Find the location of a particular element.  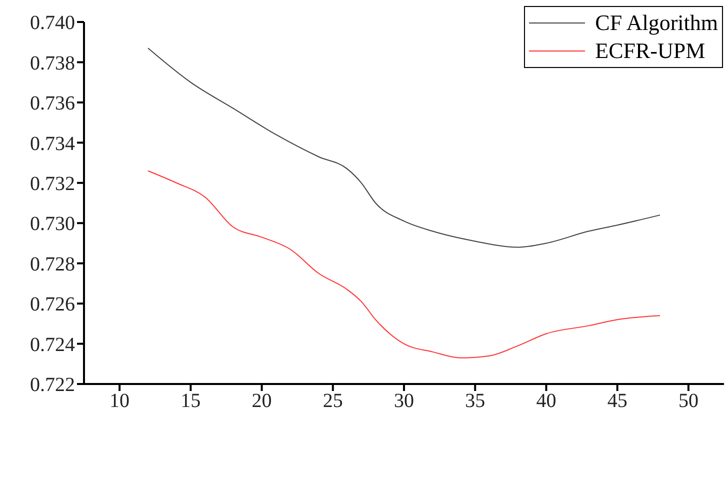

y-tick-label: 0.728 is located at coordinates (52, 264).